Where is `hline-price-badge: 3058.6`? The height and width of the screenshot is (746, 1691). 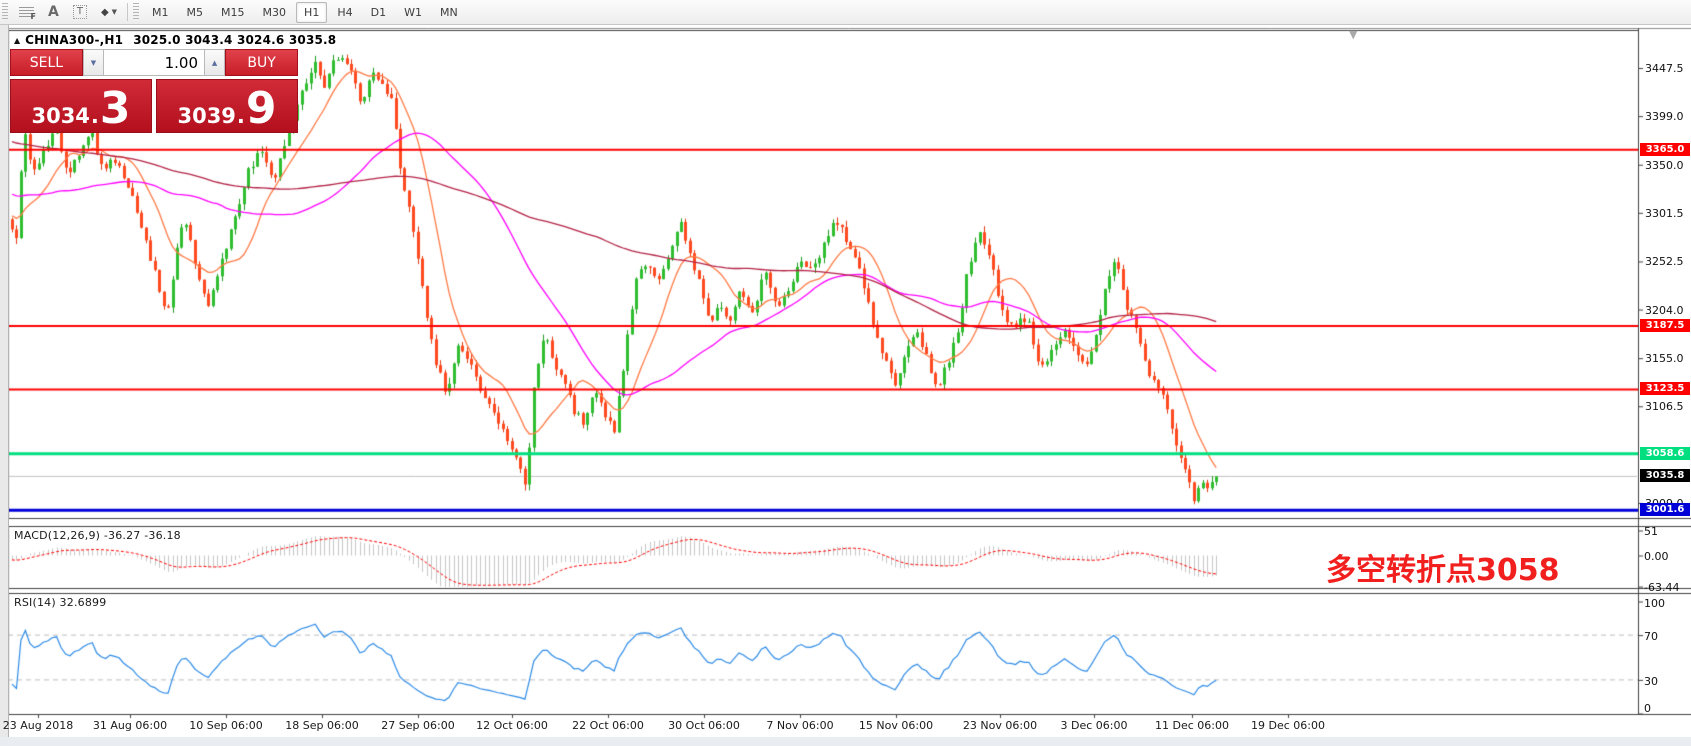 hline-price-badge: 3058.6 is located at coordinates (1665, 453).